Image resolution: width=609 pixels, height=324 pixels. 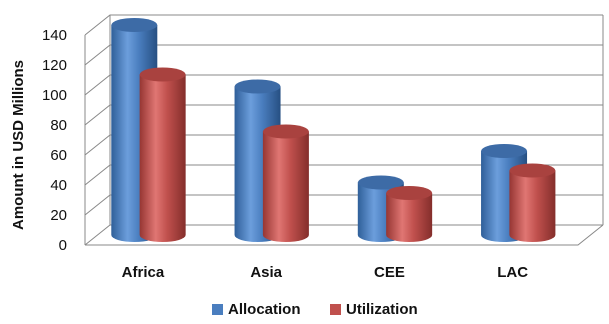 I want to click on legend-item-utilization: Utilization, so click(x=374, y=309).